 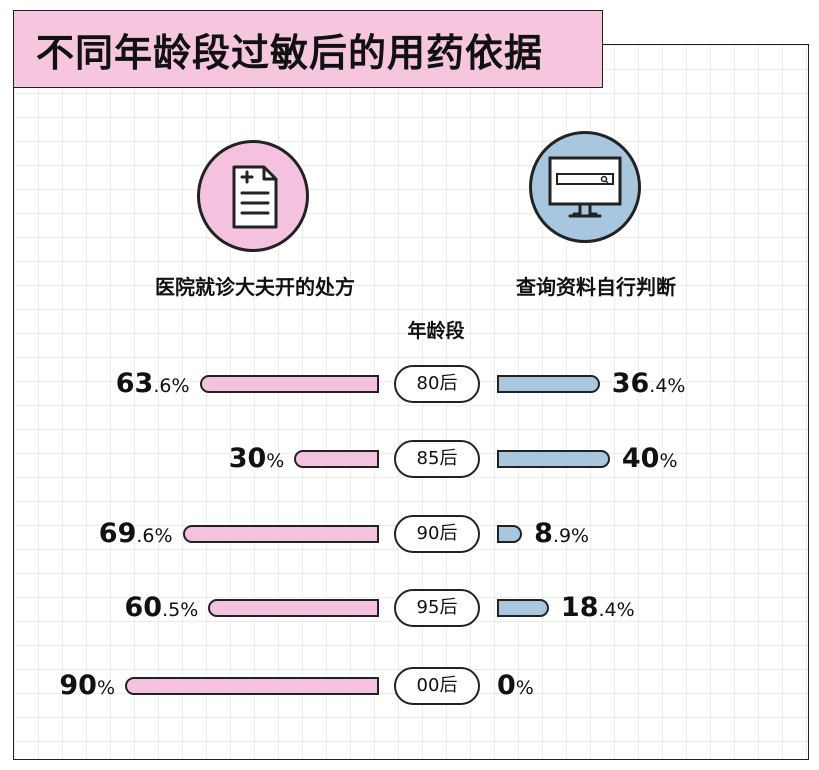 I want to click on prescription-document-icon, so click(x=253, y=196).